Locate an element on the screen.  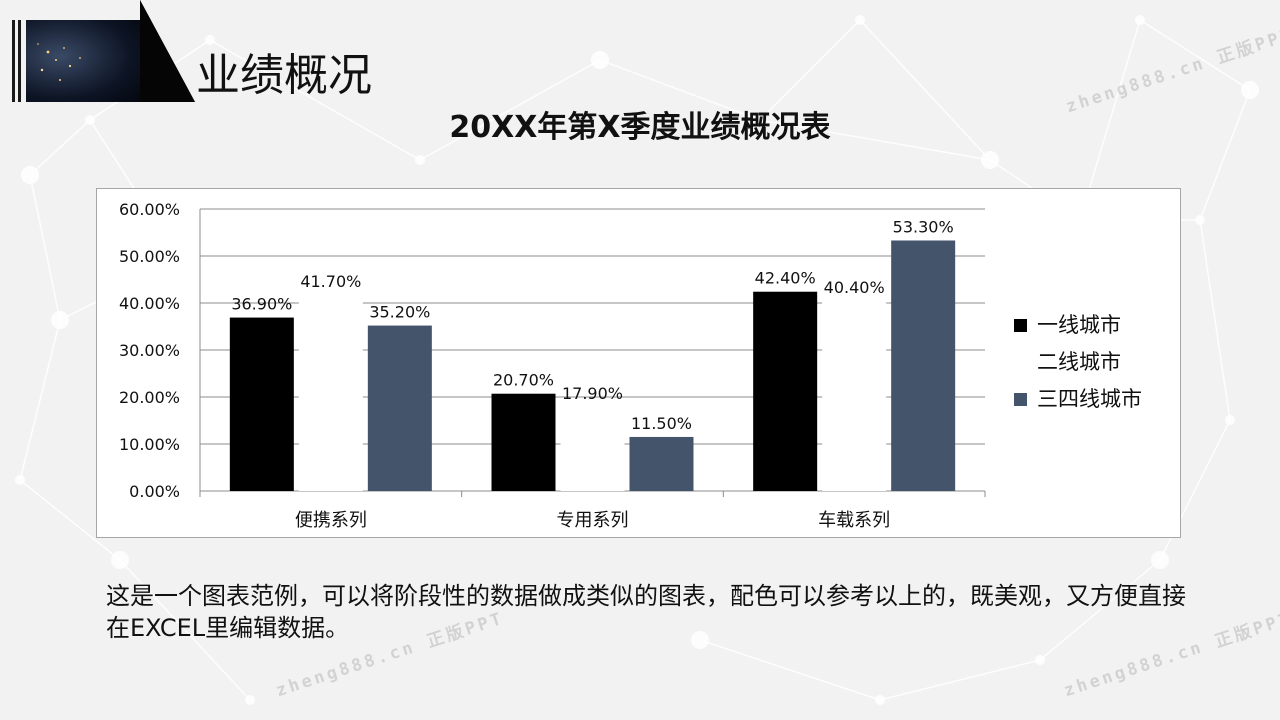
data-label: 41.70% is located at coordinates (330, 281).